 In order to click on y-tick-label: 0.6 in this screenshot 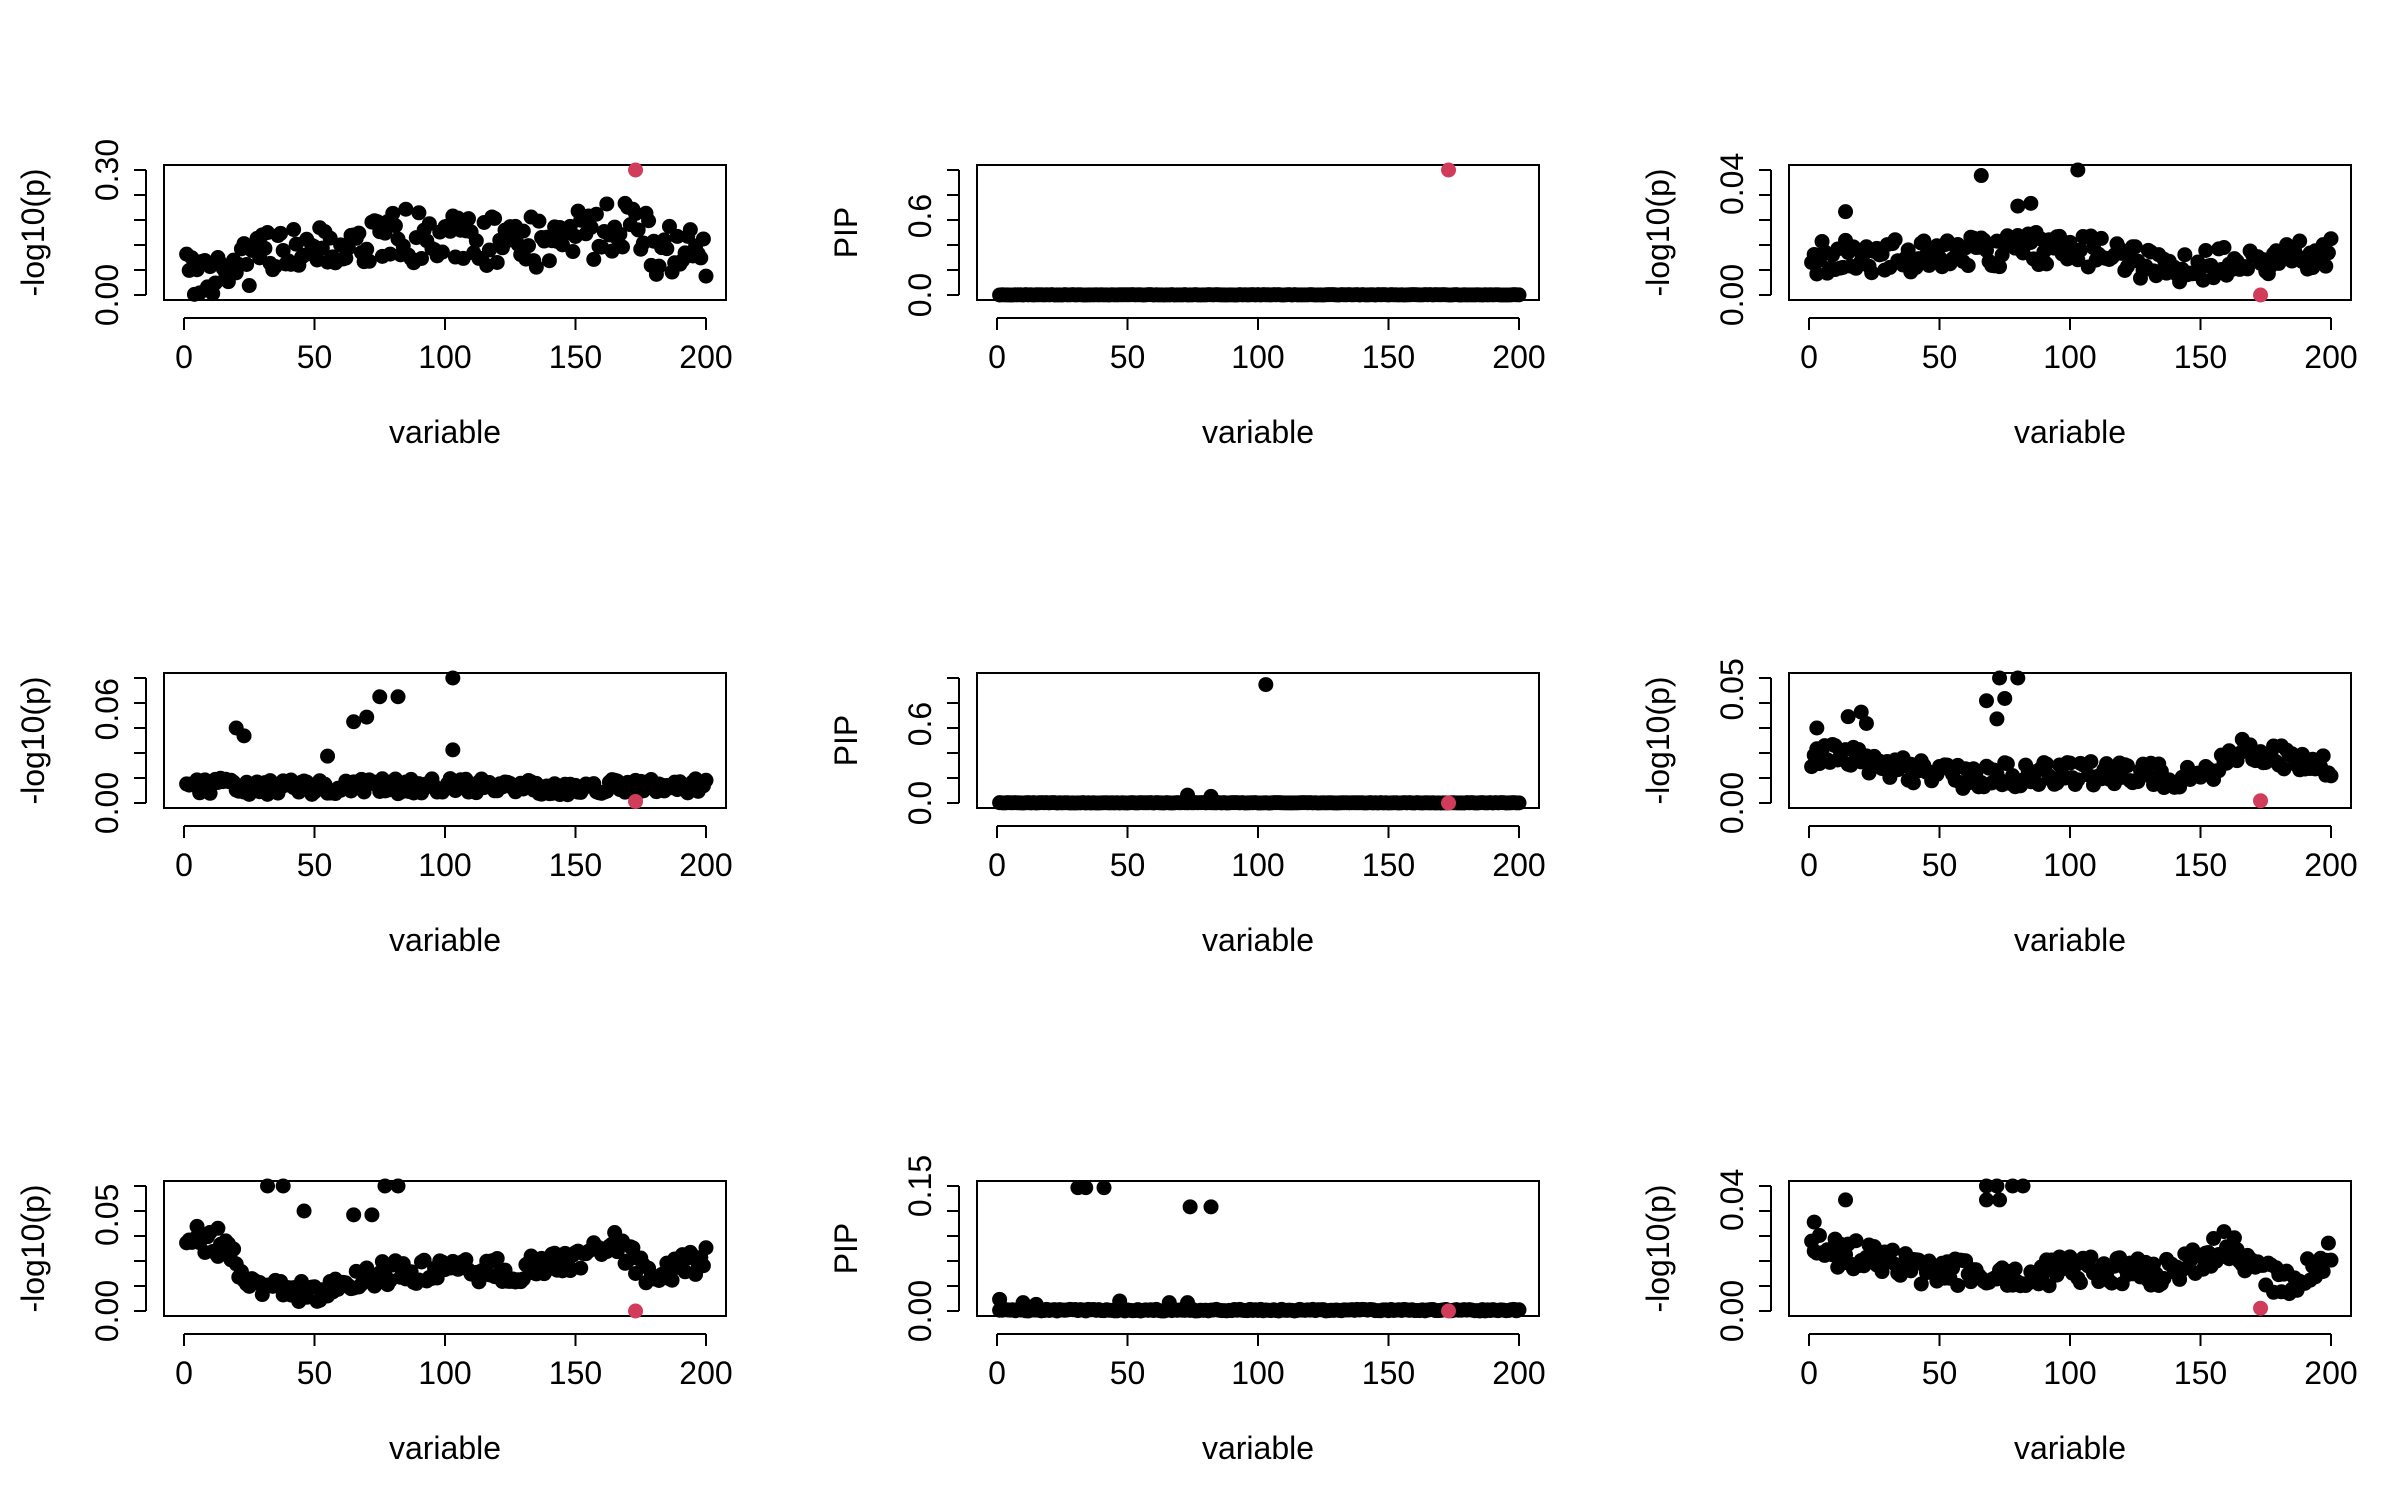, I will do `click(920, 724)`.